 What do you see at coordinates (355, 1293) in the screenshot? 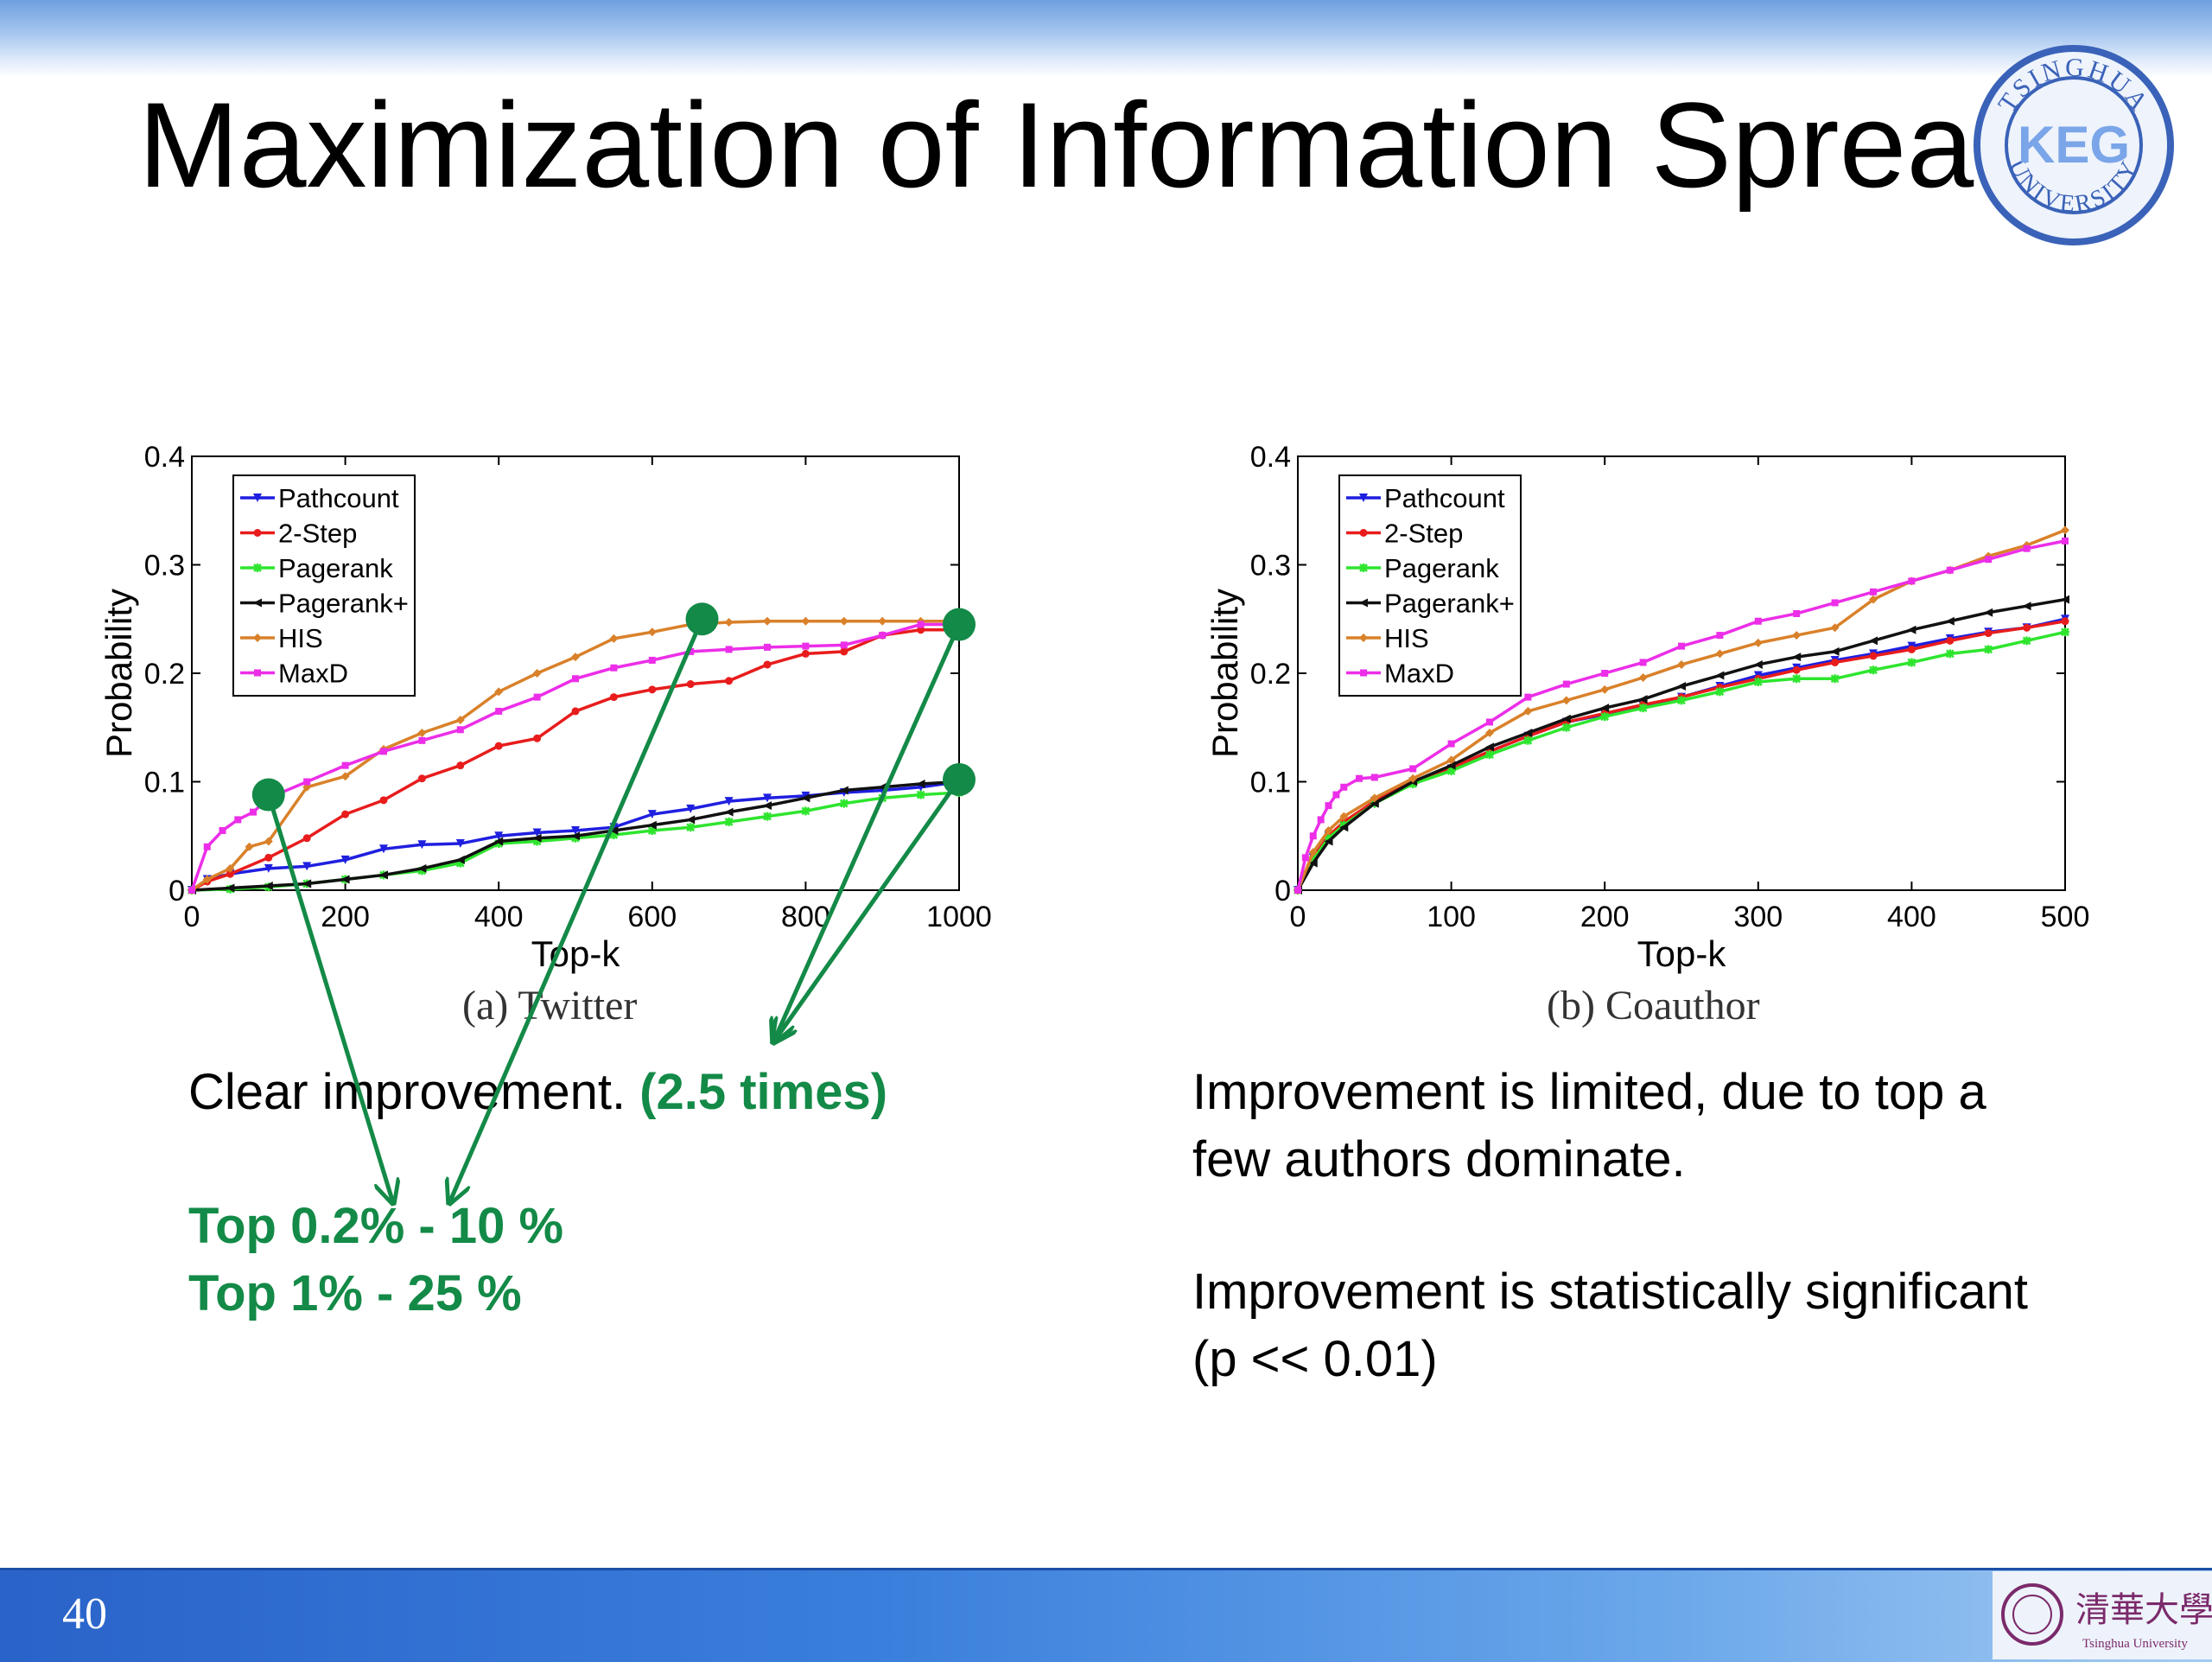
I see `top-1-note: Top 1% - 25 %` at bounding box center [355, 1293].